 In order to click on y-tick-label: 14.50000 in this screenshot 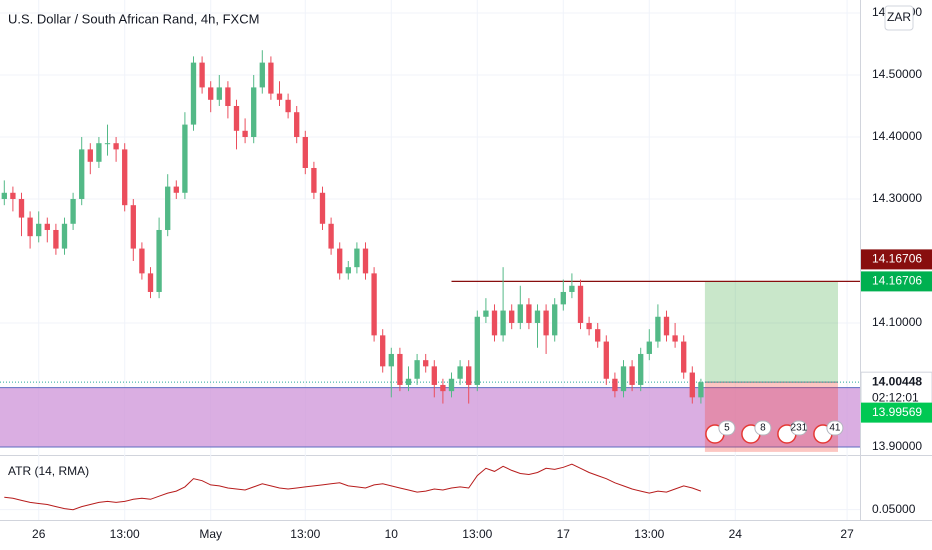, I will do `click(897, 74)`.